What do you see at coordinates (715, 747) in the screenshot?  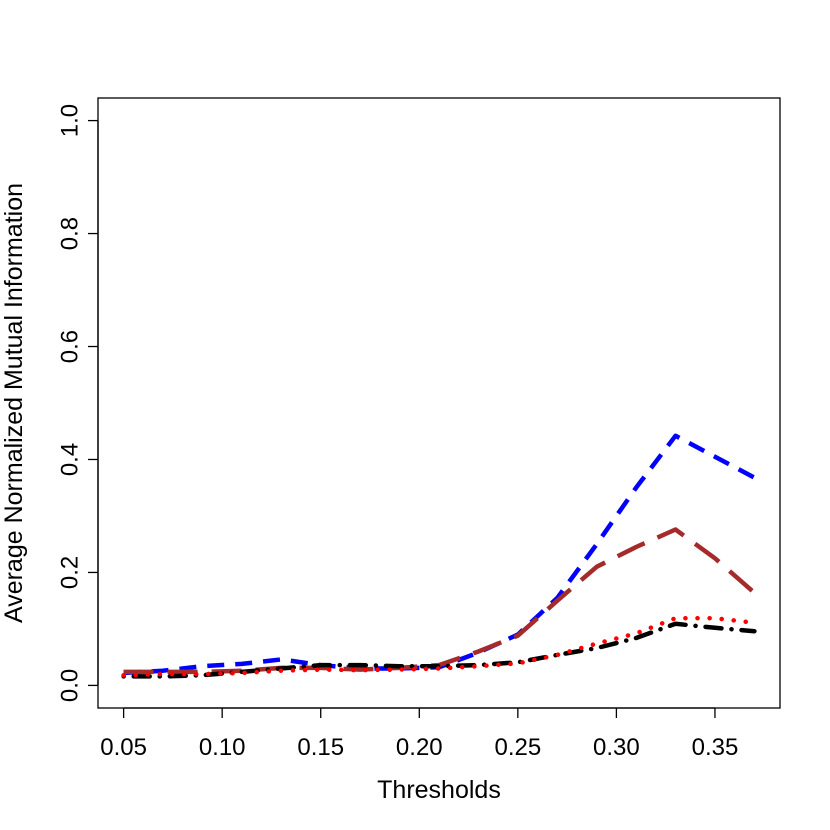 I see `x-tick-label: 0.35` at bounding box center [715, 747].